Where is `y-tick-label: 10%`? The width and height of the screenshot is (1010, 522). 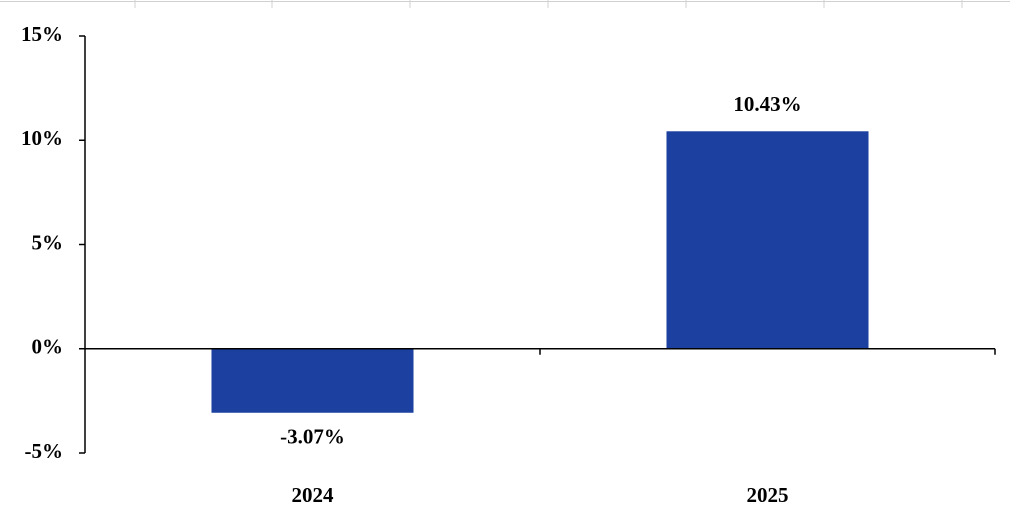
y-tick-label: 10% is located at coordinates (42, 138).